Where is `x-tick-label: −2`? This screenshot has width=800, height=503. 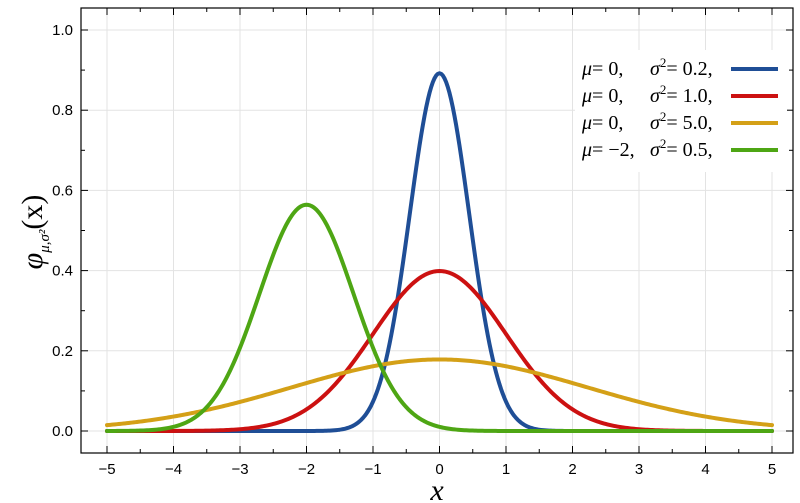 x-tick-label: −2 is located at coordinates (306, 469).